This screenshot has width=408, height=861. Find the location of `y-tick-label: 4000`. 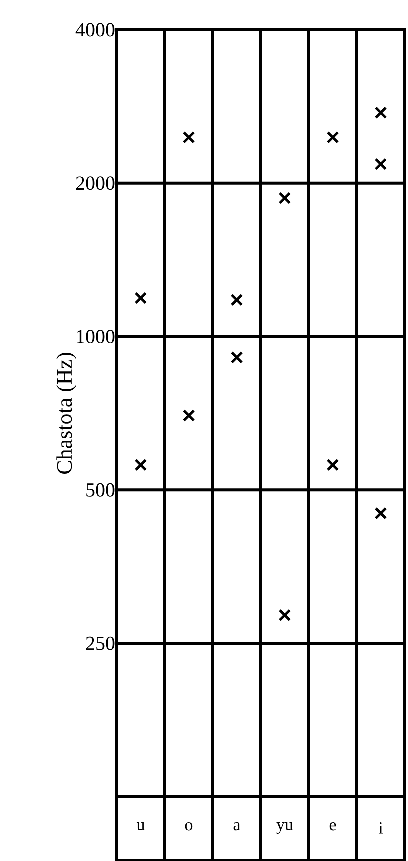

y-tick-label: 4000 is located at coordinates (95, 30).